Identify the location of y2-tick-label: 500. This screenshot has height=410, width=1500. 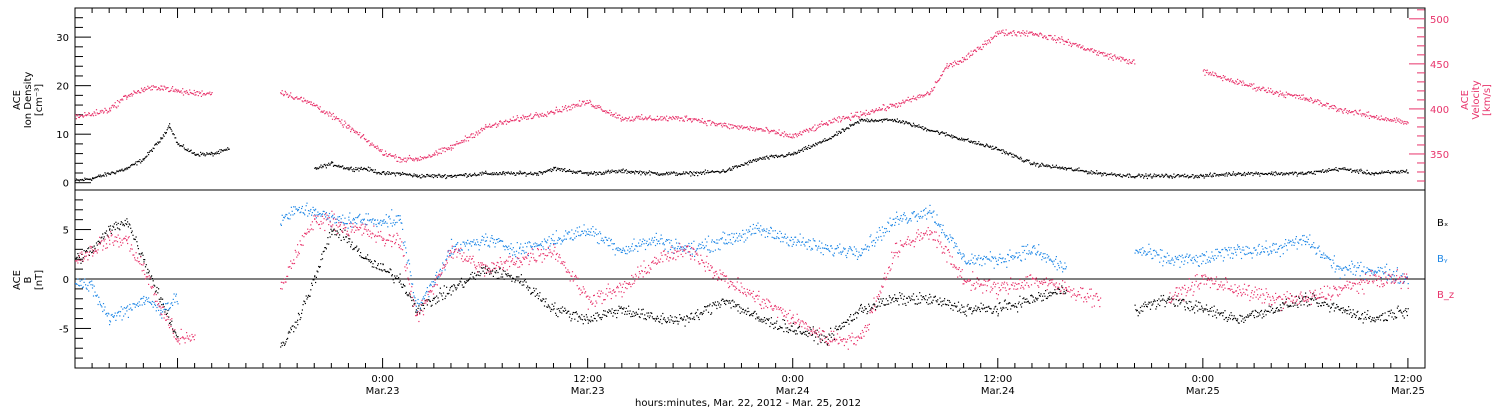
(1439, 20).